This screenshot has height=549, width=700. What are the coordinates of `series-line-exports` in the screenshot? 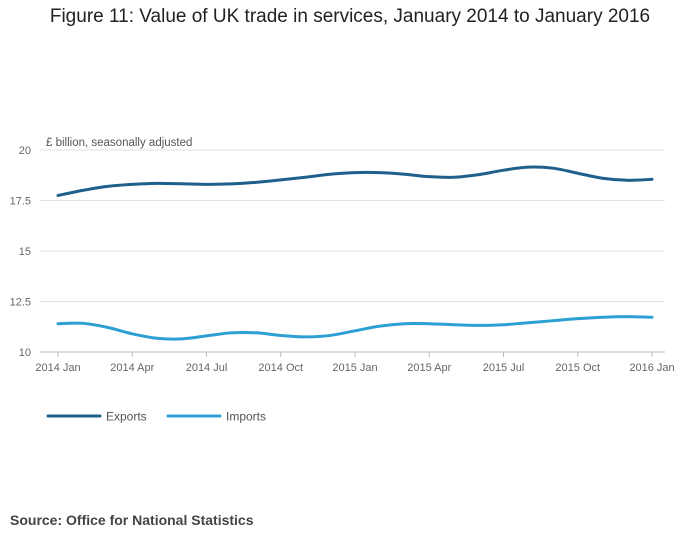 It's located at (355, 181).